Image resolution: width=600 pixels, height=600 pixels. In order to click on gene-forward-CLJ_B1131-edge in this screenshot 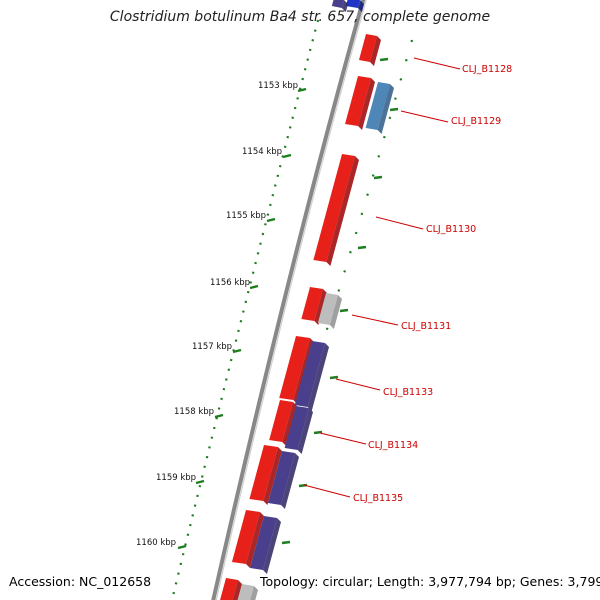, I will do `click(320, 307)`.